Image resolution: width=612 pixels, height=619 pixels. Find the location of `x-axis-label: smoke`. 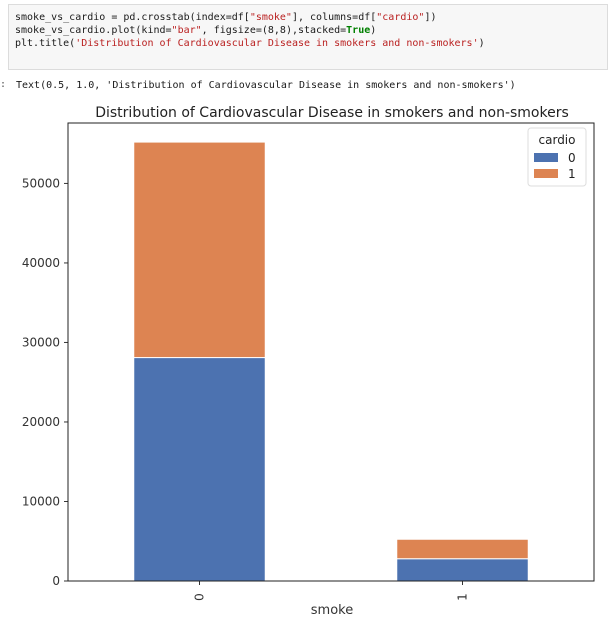

x-axis-label: smoke is located at coordinates (332, 610).